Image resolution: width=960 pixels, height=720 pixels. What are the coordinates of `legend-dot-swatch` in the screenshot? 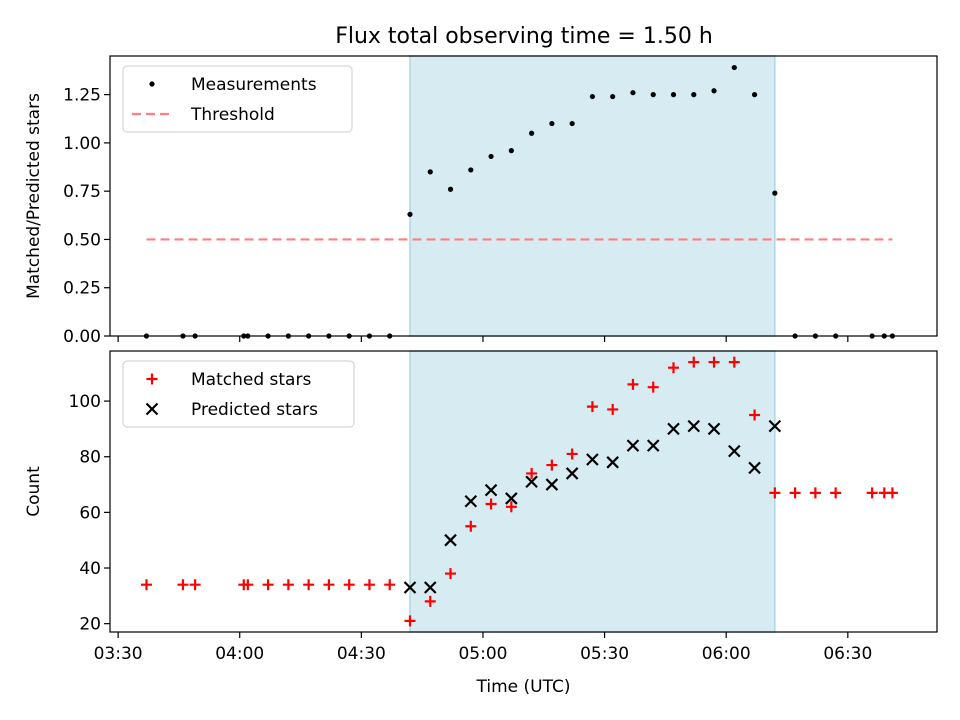 It's located at (152, 84).